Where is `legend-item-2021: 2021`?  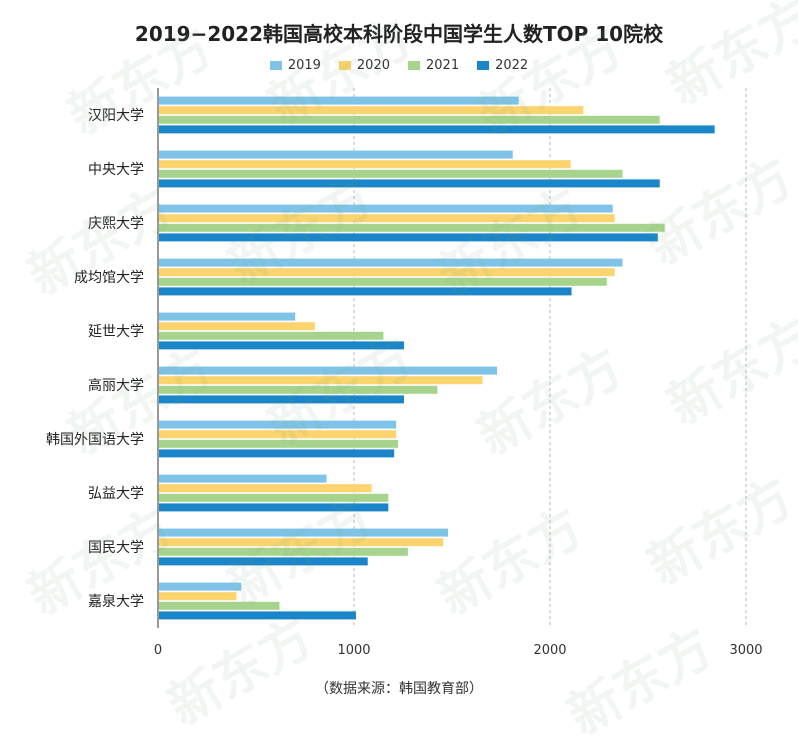 legend-item-2021: 2021 is located at coordinates (433, 65).